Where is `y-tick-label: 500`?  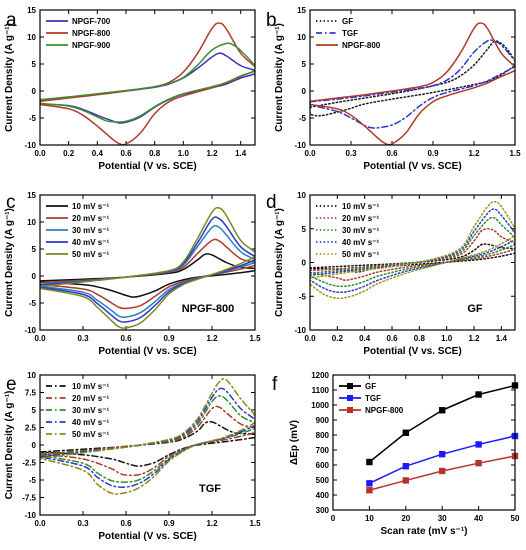
y-tick-label: 500 is located at coordinates (323, 480).